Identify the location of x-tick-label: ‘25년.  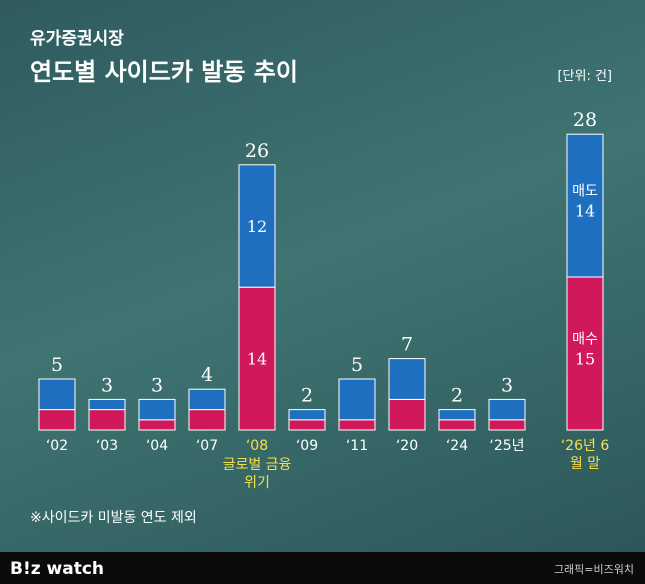
(507, 446).